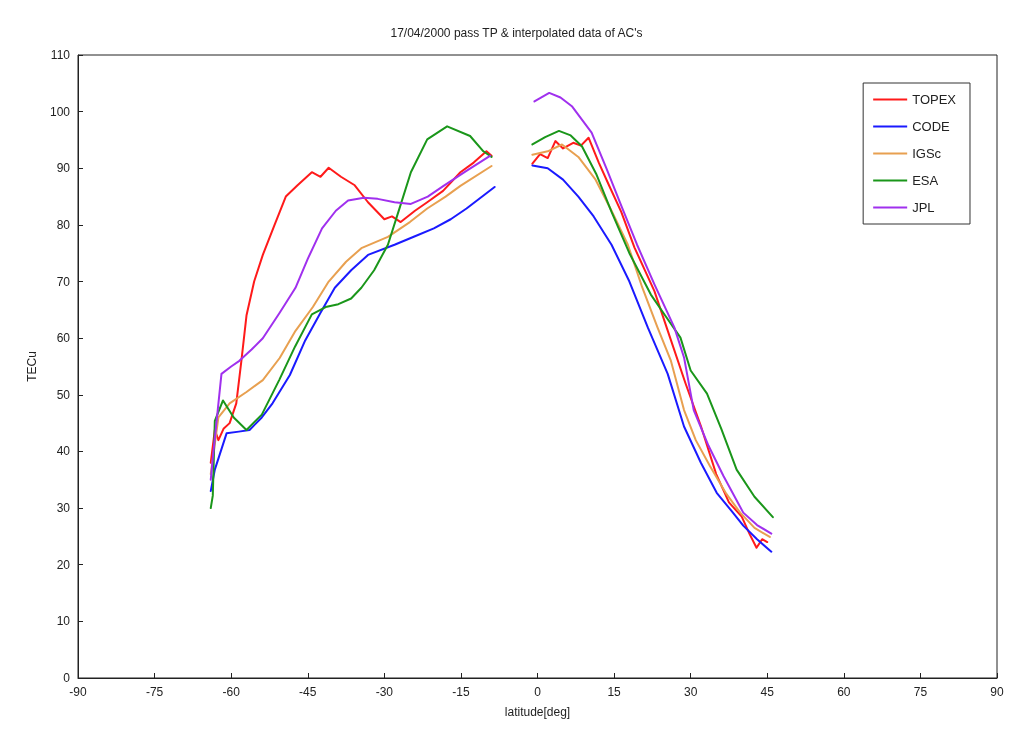 The height and width of the screenshot is (750, 1033). Describe the element at coordinates (308, 692) in the screenshot. I see `x-tick-label: -45` at that location.